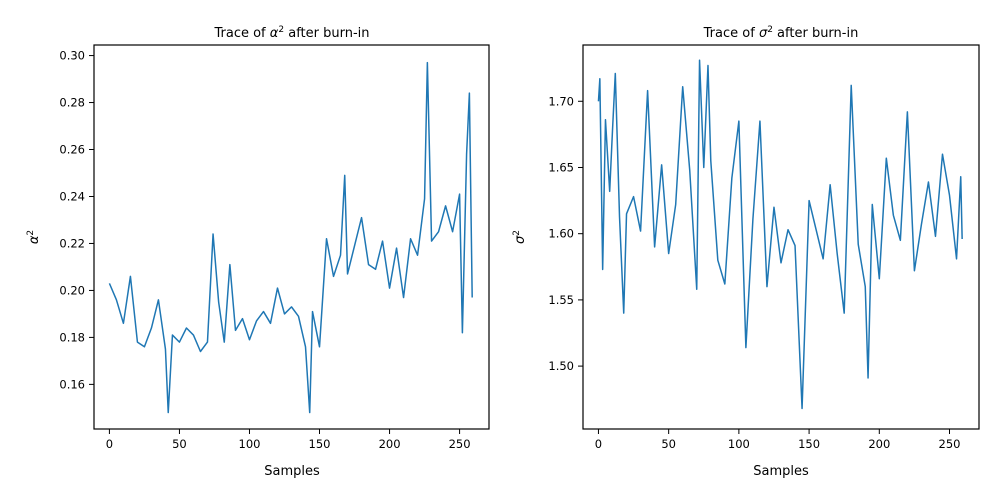 This screenshot has height=500, width=1000. I want to click on alpha-x-tick-label: 0, so click(109, 444).